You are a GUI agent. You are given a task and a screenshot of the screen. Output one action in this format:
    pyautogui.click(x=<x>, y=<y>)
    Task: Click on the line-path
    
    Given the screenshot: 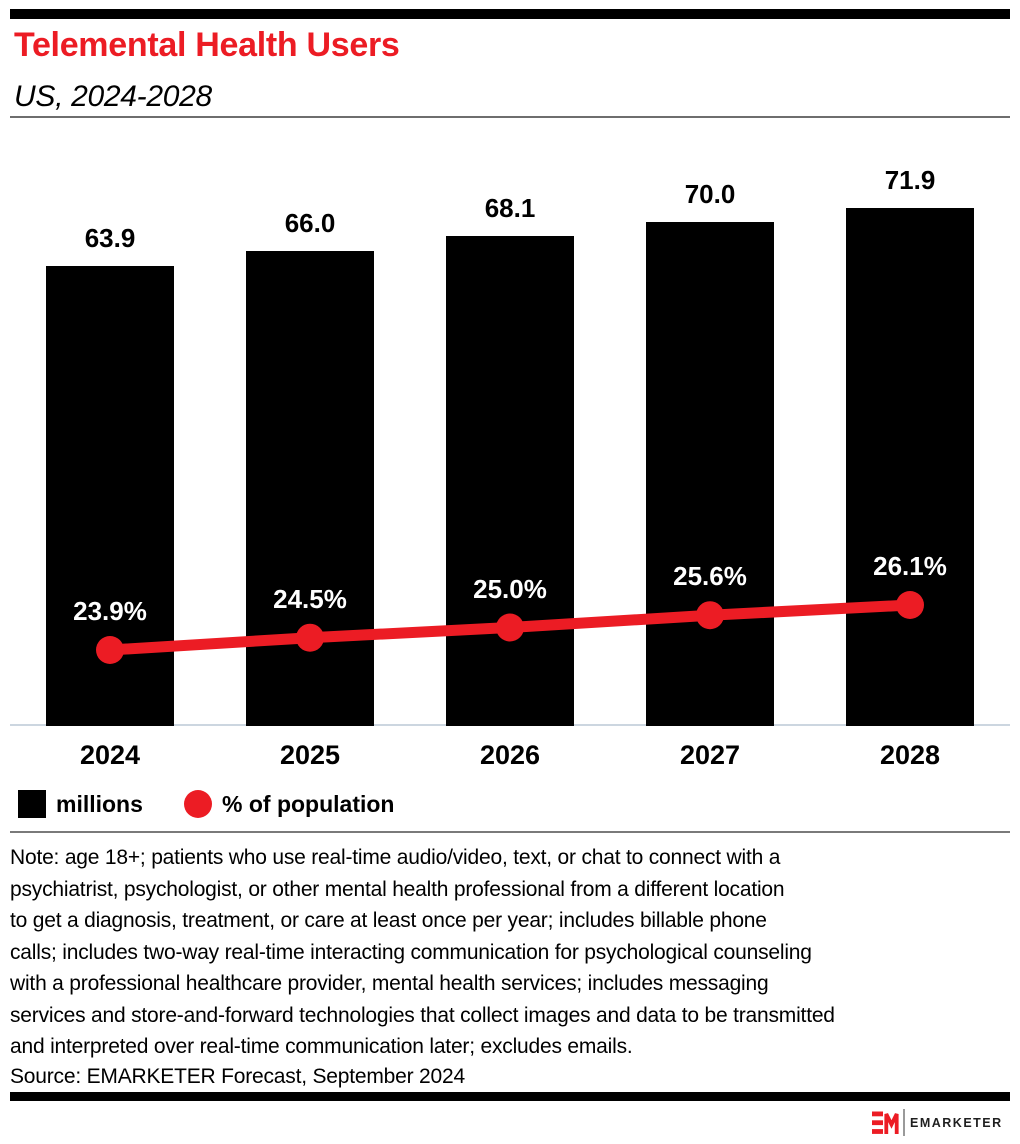 What is the action you would take?
    pyautogui.click(x=510, y=627)
    